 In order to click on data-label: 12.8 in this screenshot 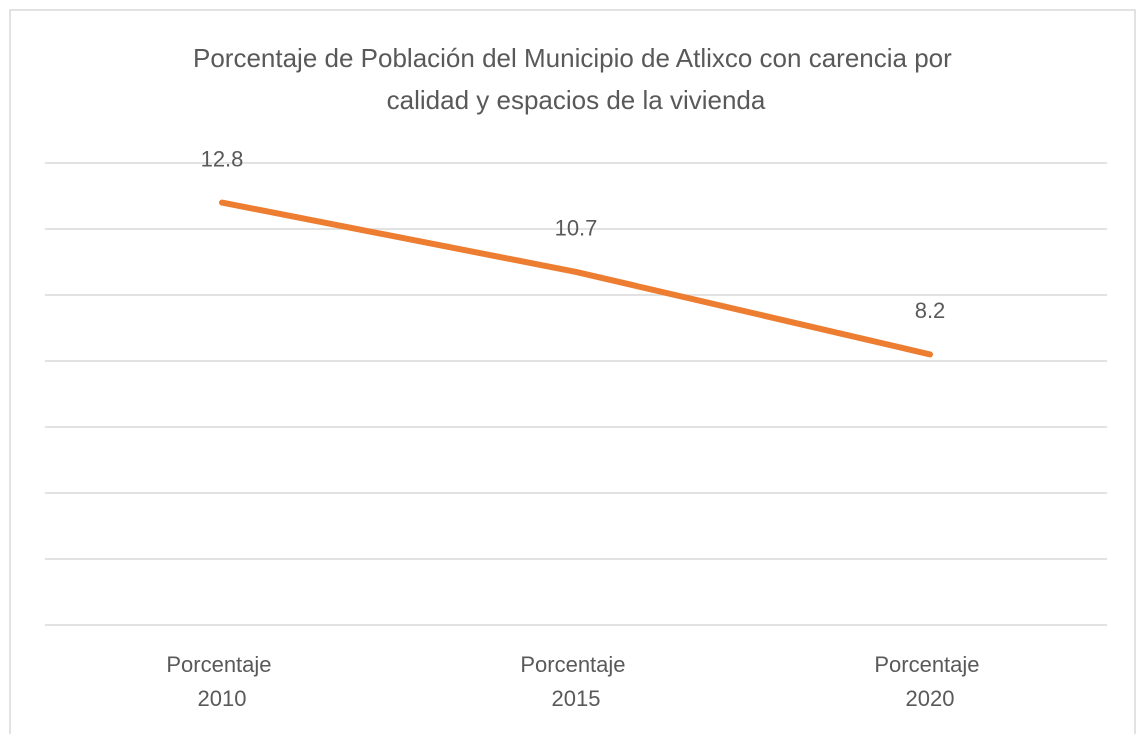, I will do `click(222, 158)`.